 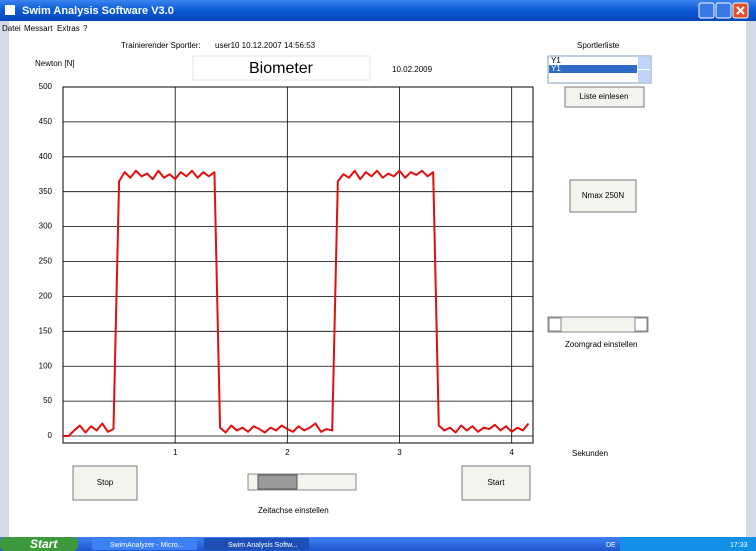 I want to click on window-title: Swim Analysis Software V3.0, so click(x=98, y=11).